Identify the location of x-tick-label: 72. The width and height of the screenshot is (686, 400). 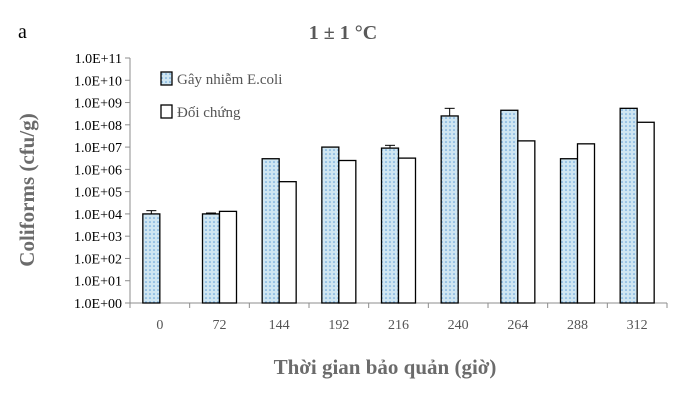
(220, 325).